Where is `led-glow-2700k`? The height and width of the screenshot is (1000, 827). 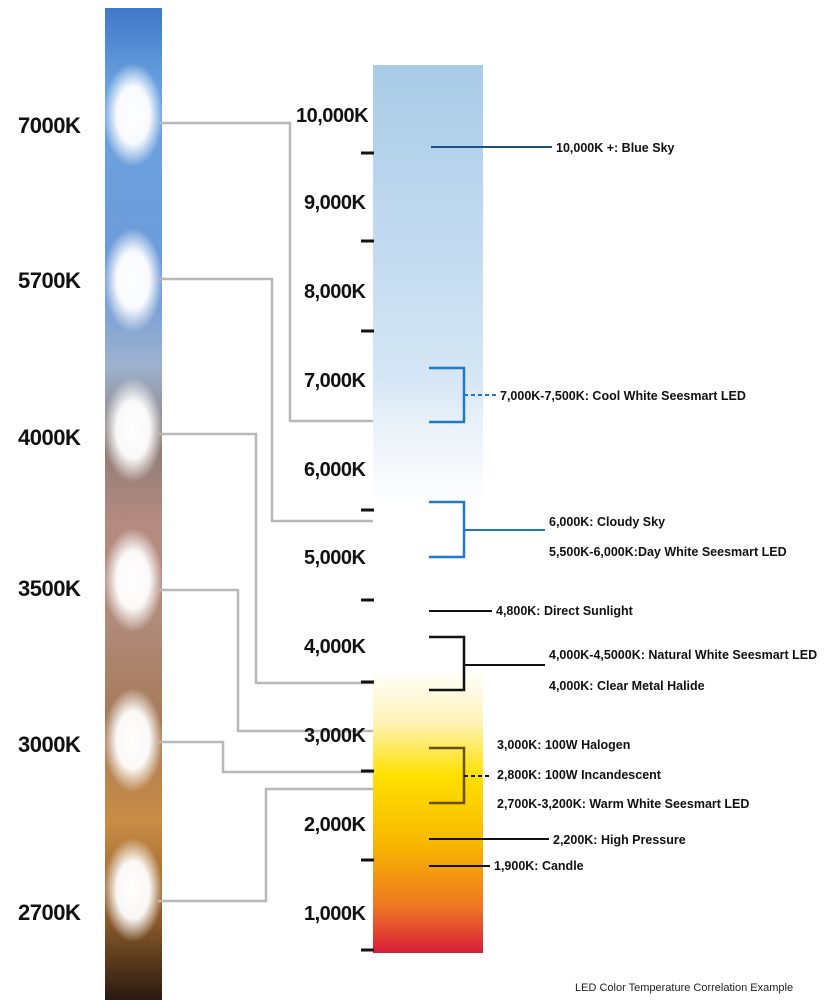
led-glow-2700k is located at coordinates (133, 890).